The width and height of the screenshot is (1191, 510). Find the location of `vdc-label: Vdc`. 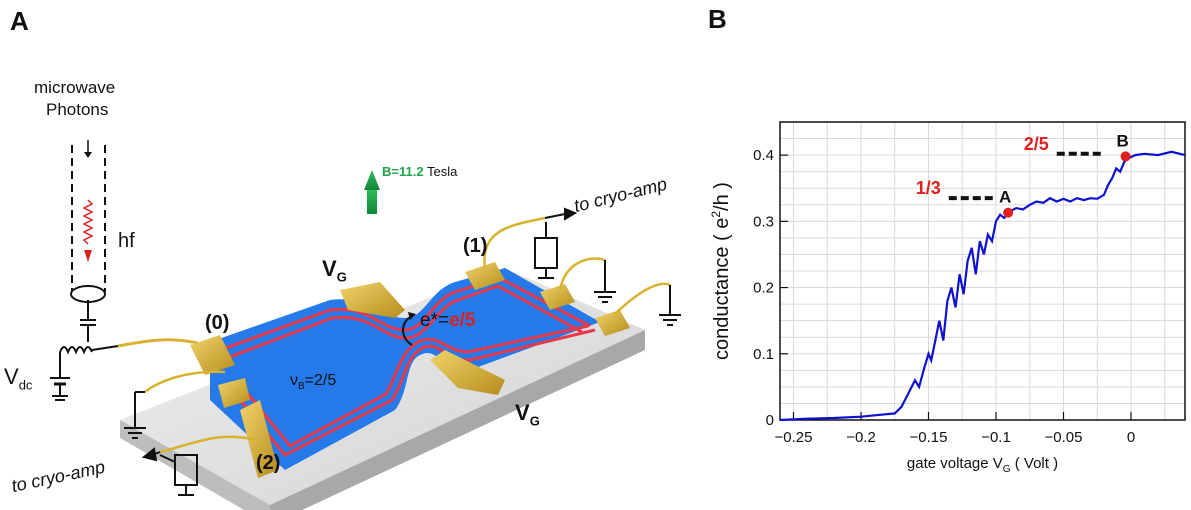

vdc-label: Vdc is located at coordinates (18, 378).